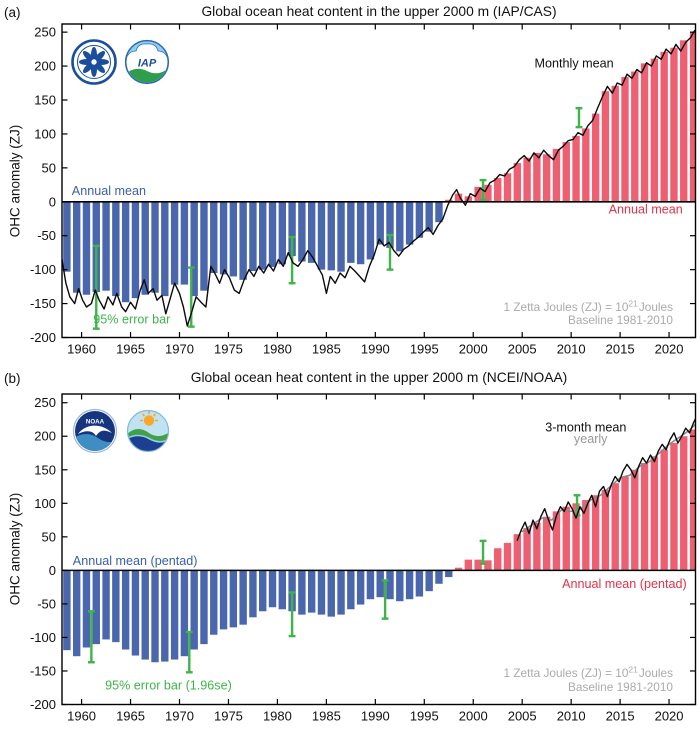 The height and width of the screenshot is (729, 700). I want to click on yearly-label: yearly, so click(591, 439).